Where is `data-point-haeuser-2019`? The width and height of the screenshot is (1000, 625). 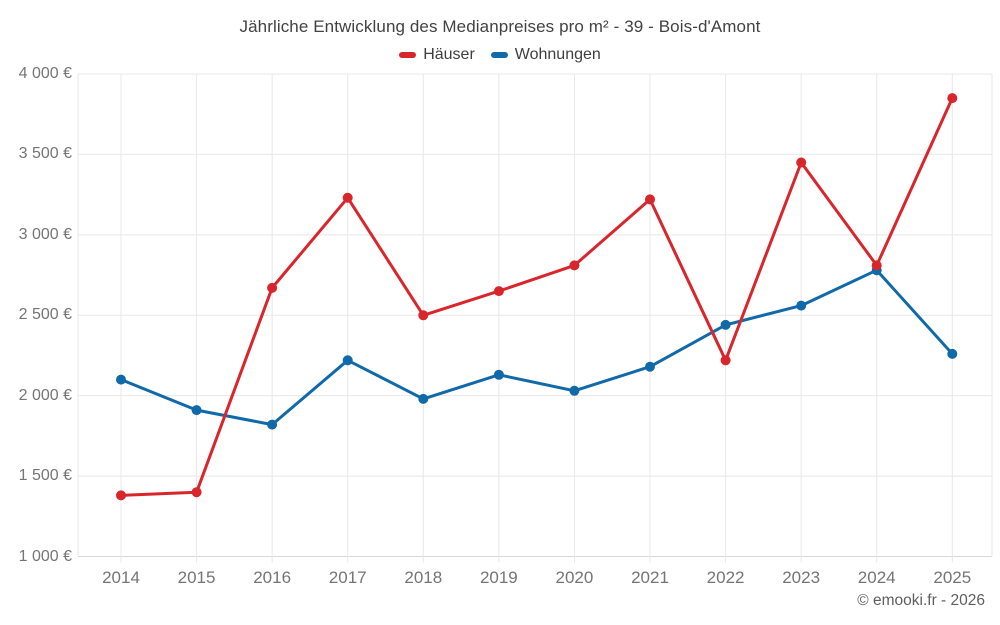 data-point-haeuser-2019 is located at coordinates (498, 291).